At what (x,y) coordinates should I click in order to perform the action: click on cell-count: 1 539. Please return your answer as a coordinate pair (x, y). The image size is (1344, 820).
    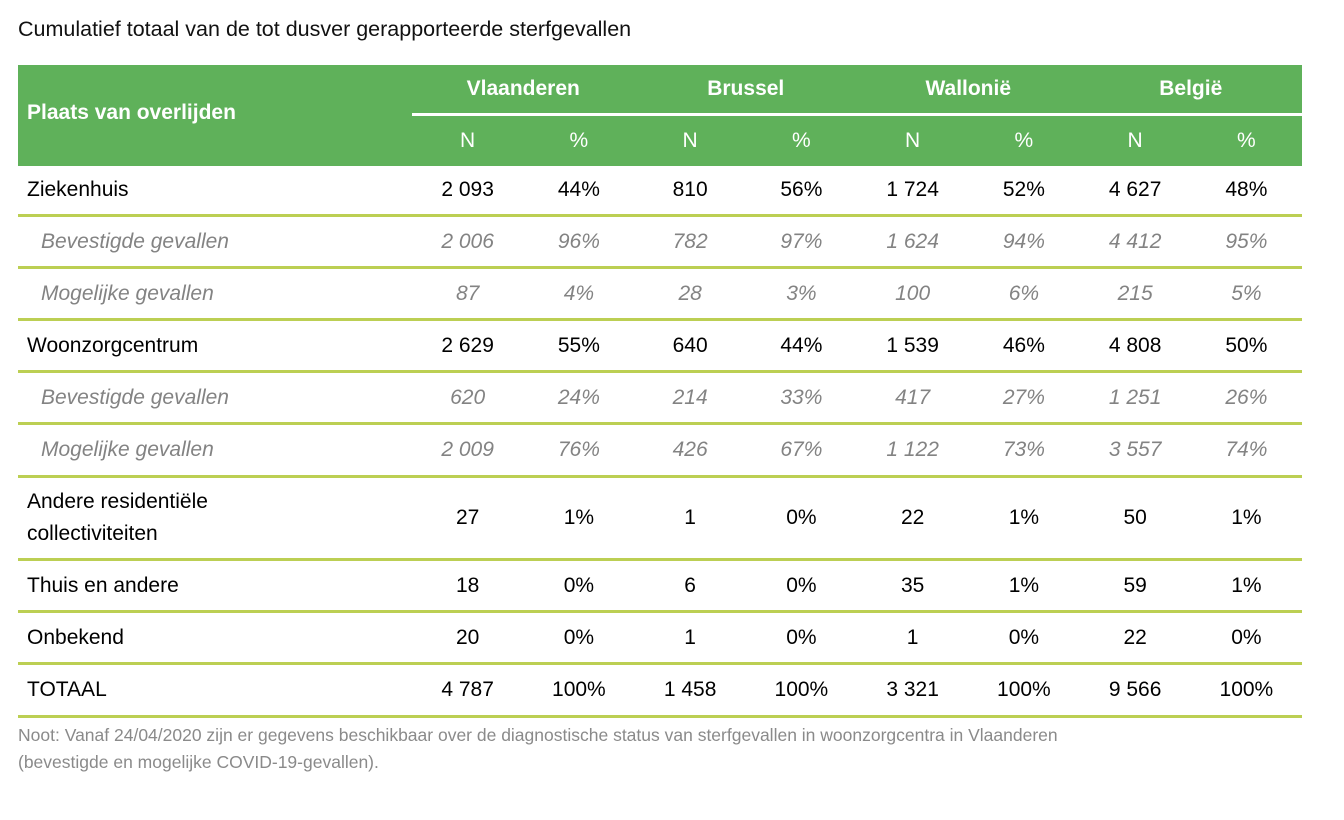
    Looking at the image, I should click on (912, 345).